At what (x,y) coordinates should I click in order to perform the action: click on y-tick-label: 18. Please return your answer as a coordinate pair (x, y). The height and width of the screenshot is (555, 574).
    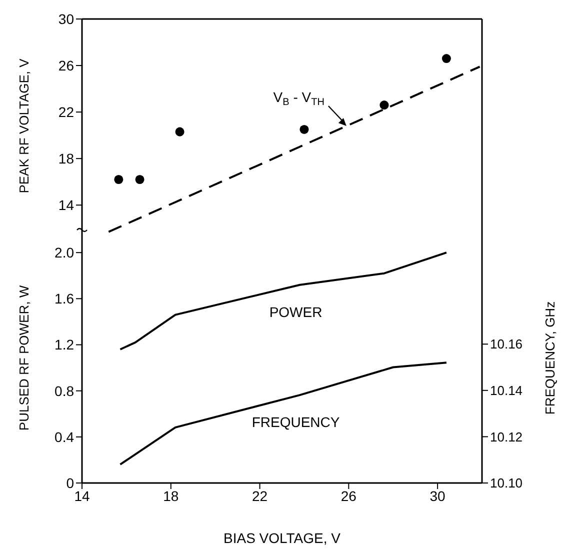
    Looking at the image, I should click on (66, 158).